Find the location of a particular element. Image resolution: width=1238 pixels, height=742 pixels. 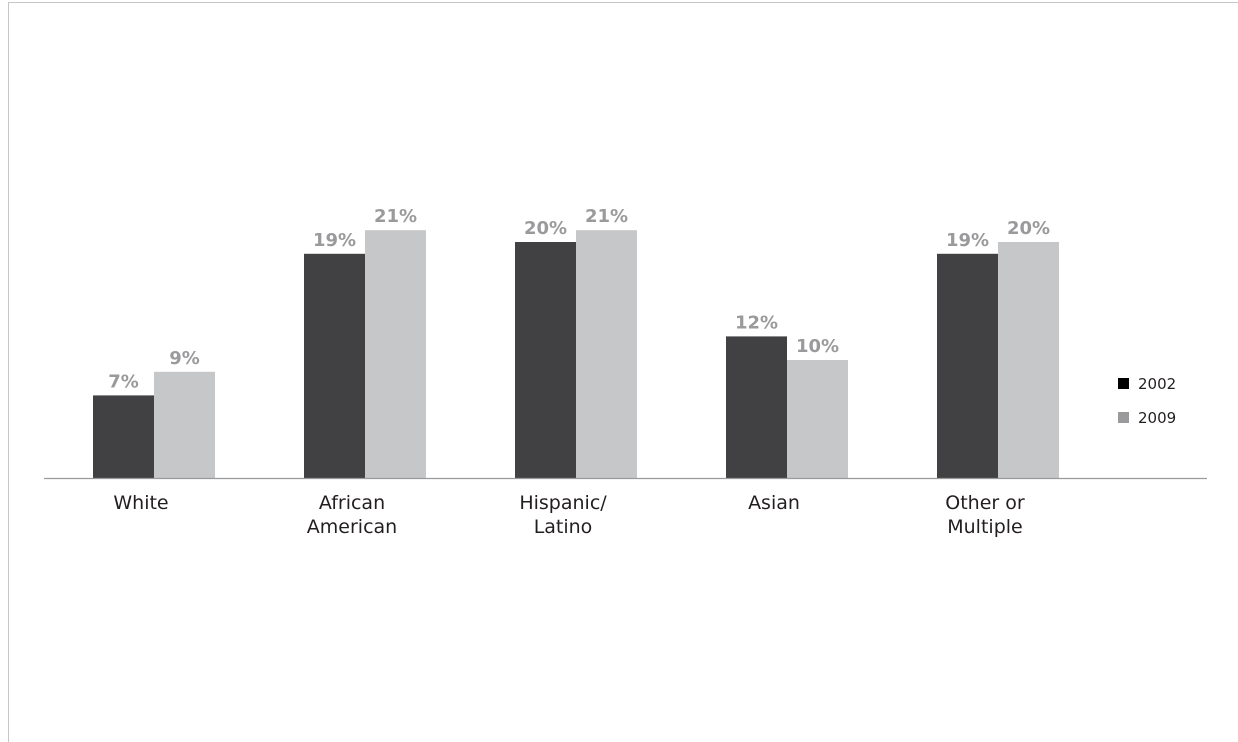

value-label-2009-4: 20% is located at coordinates (1028, 228).